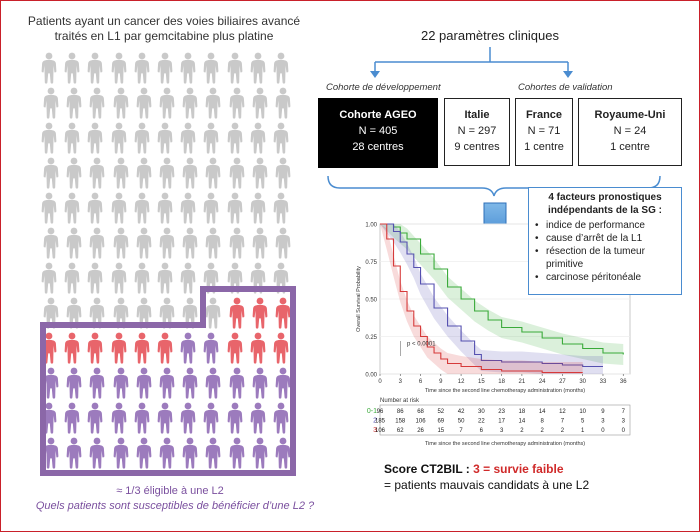  Describe the element at coordinates (491, 295) in the screenshot. I see `survival-curve` at that location.